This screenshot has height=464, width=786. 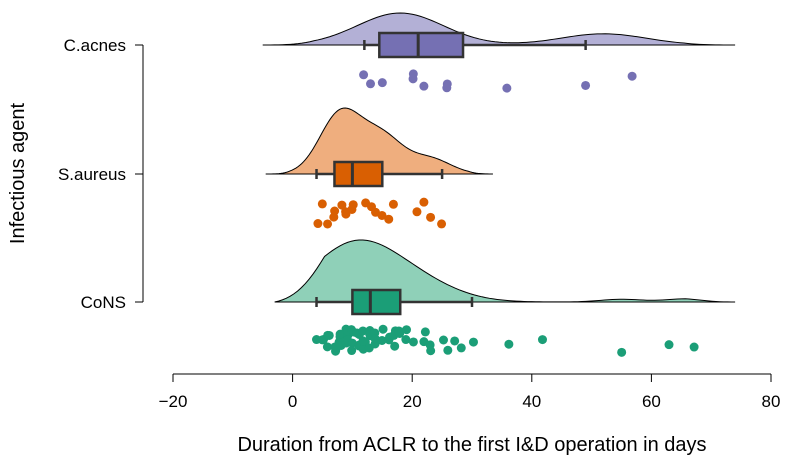 I want to click on x-tick-label: 40, so click(x=531, y=401).